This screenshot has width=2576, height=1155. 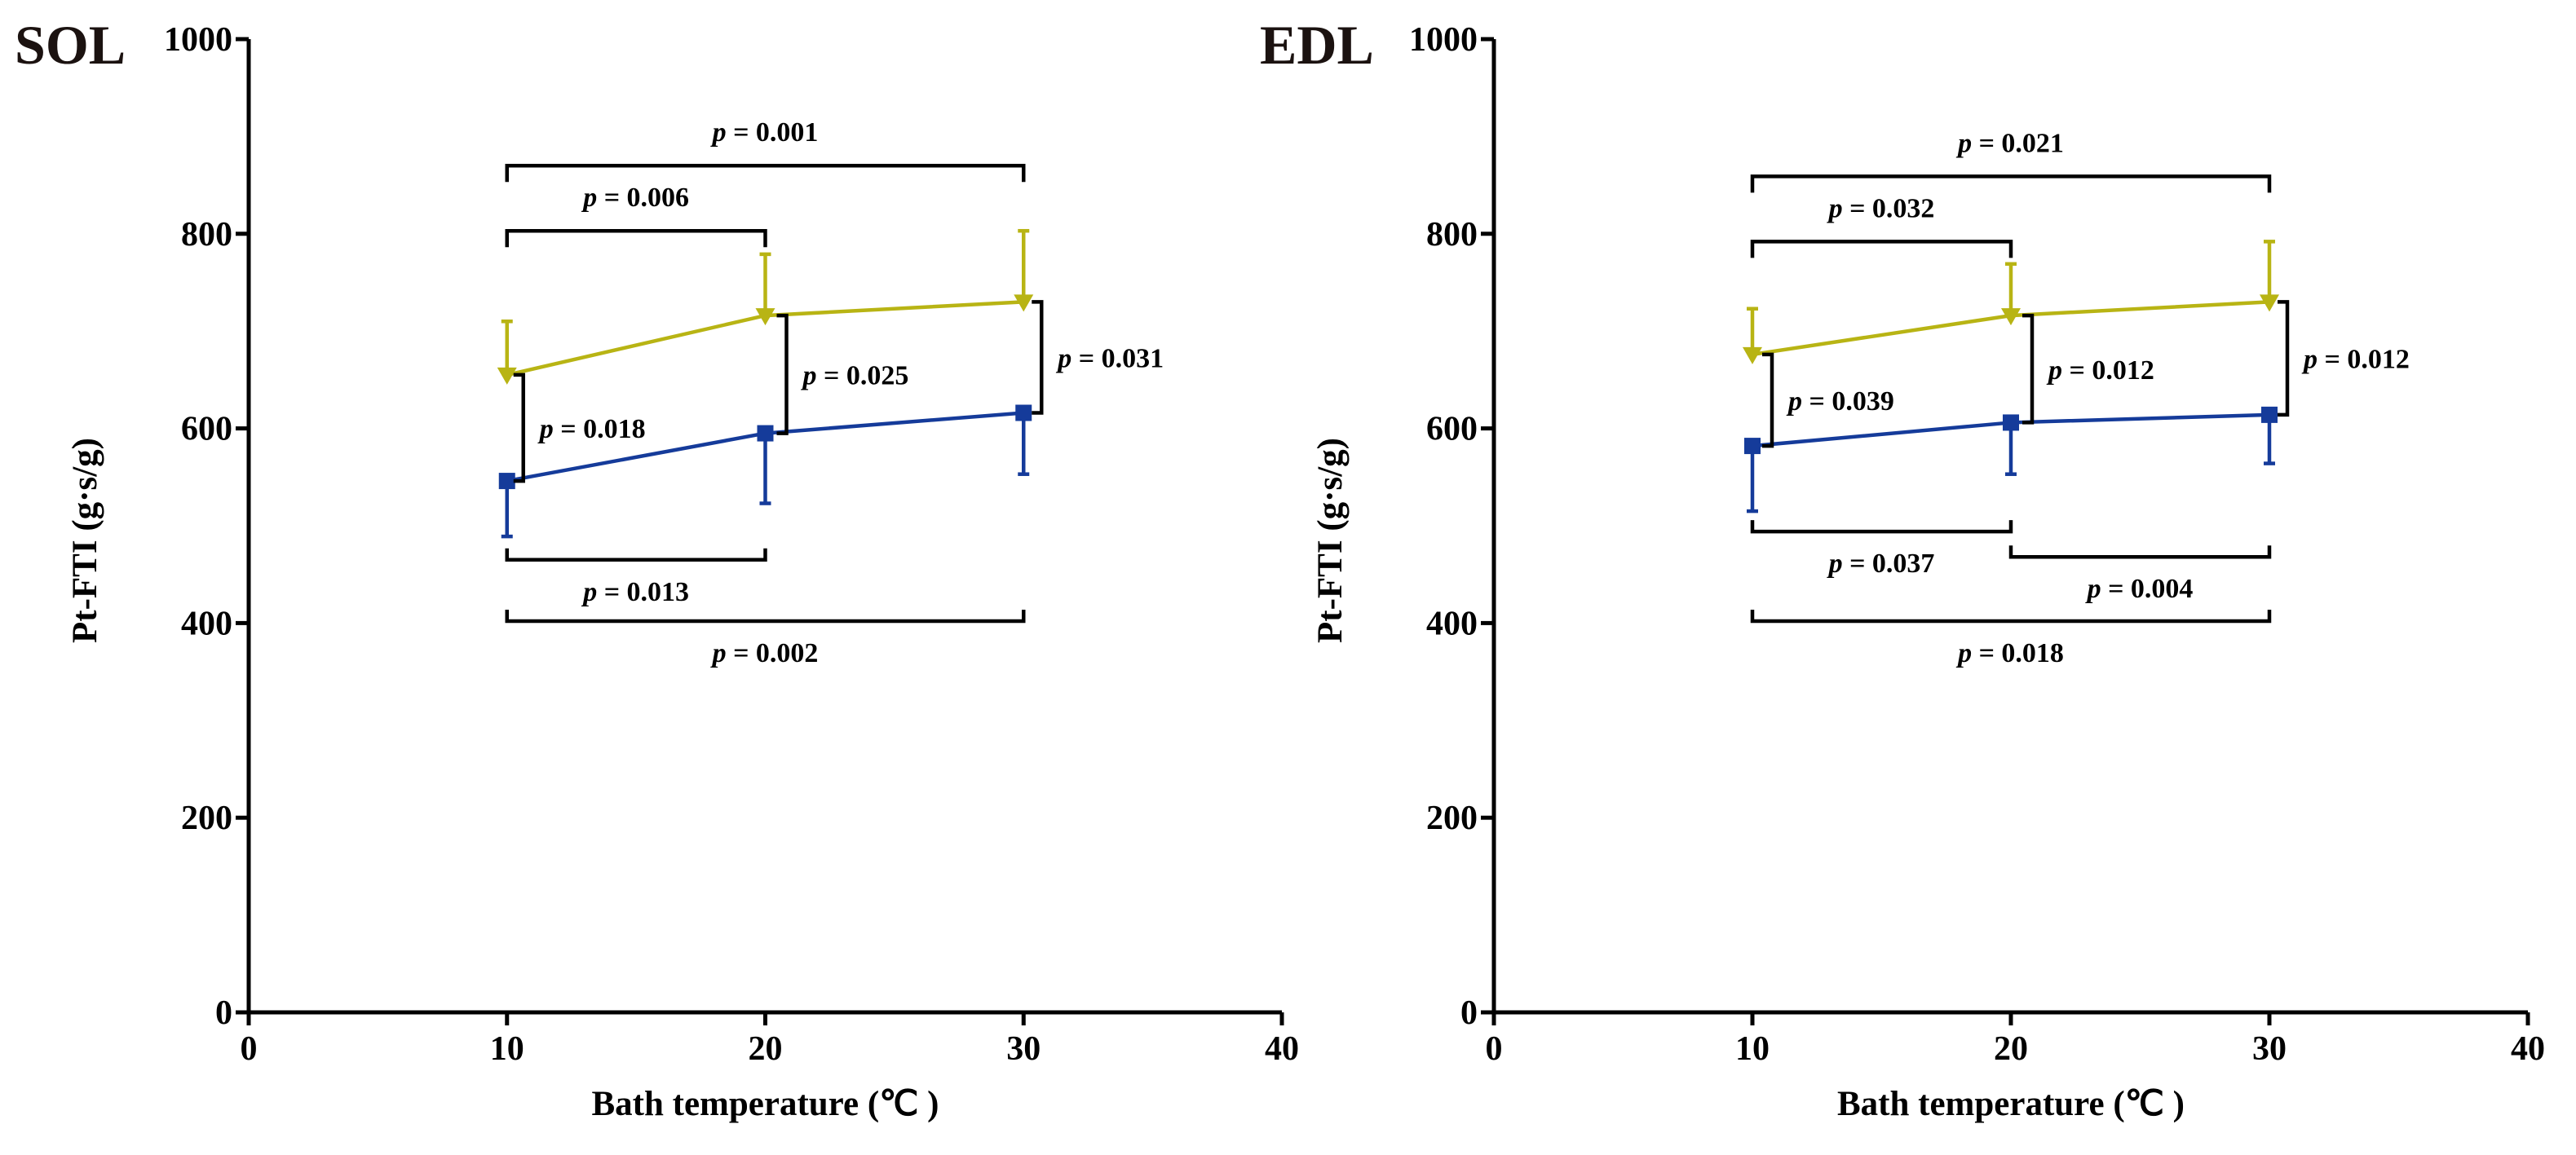 I want to click on x-axis-title-sol: Bath temperature (℃ ), so click(x=765, y=1104).